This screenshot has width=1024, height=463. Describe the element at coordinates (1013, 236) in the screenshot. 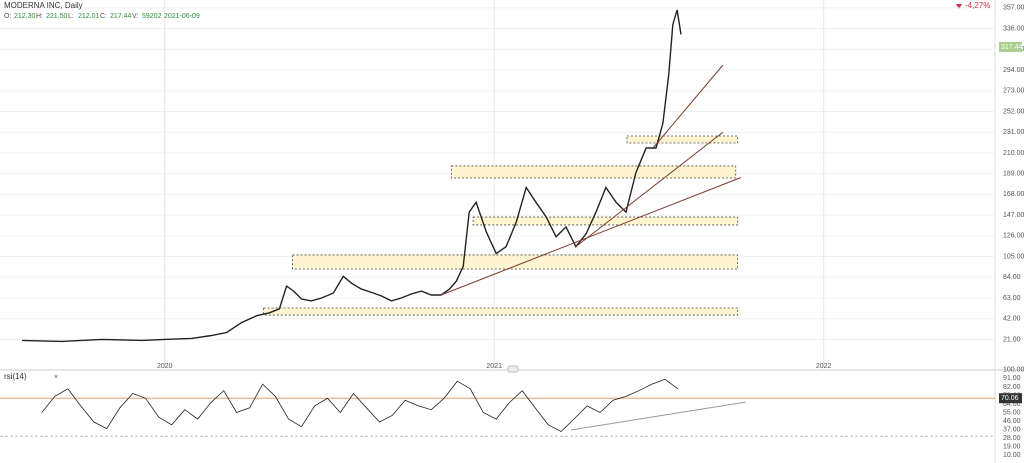

I see `y-tick-label: 126.00` at that location.